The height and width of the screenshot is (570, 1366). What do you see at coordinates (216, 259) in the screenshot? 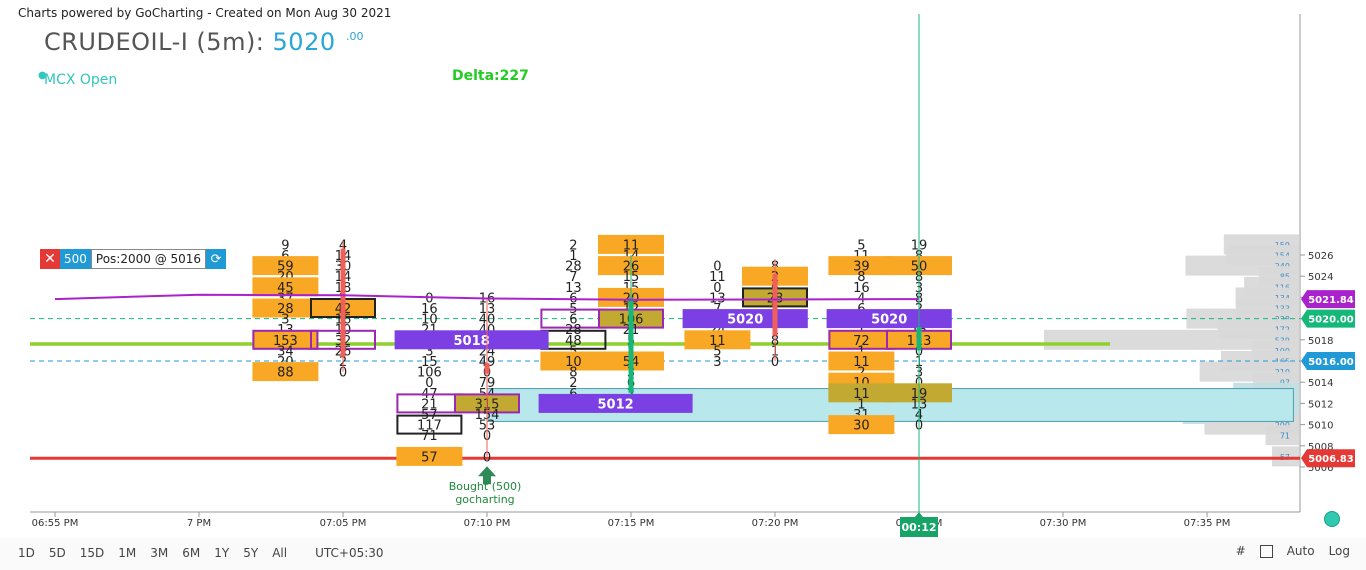
I see `refresh-icon: ⟳` at bounding box center [216, 259].